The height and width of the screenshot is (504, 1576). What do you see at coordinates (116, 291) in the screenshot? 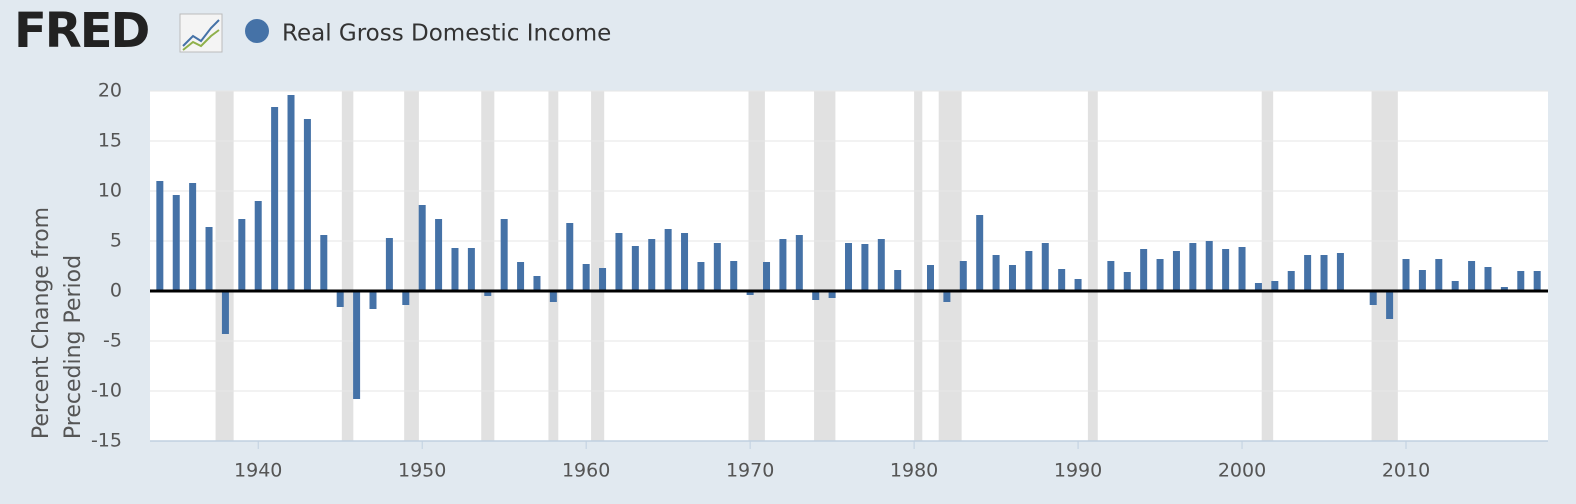
I see `y-tick-label: 0` at bounding box center [116, 291].